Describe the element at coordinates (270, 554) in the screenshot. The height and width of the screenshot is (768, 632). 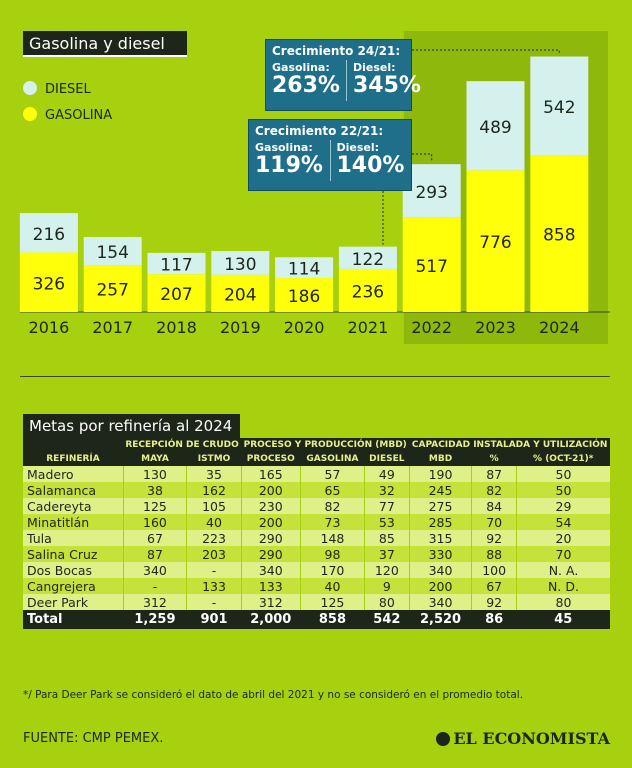
I see `table-cell: 290` at that location.